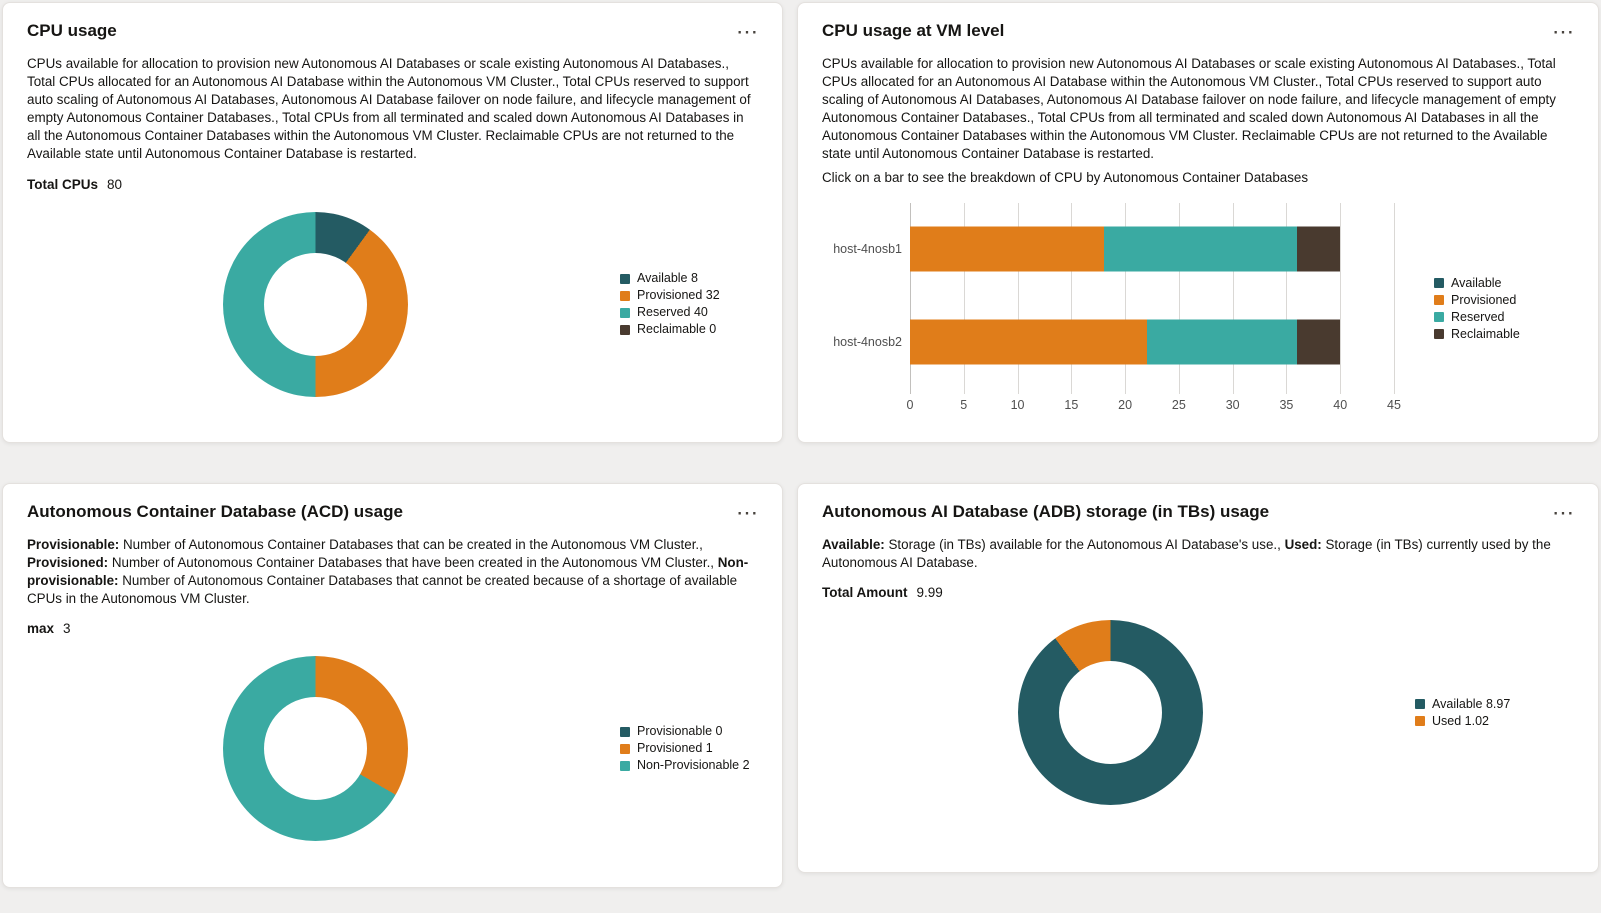 The height and width of the screenshot is (913, 1601). I want to click on x-tick-label: 20, so click(1125, 404).